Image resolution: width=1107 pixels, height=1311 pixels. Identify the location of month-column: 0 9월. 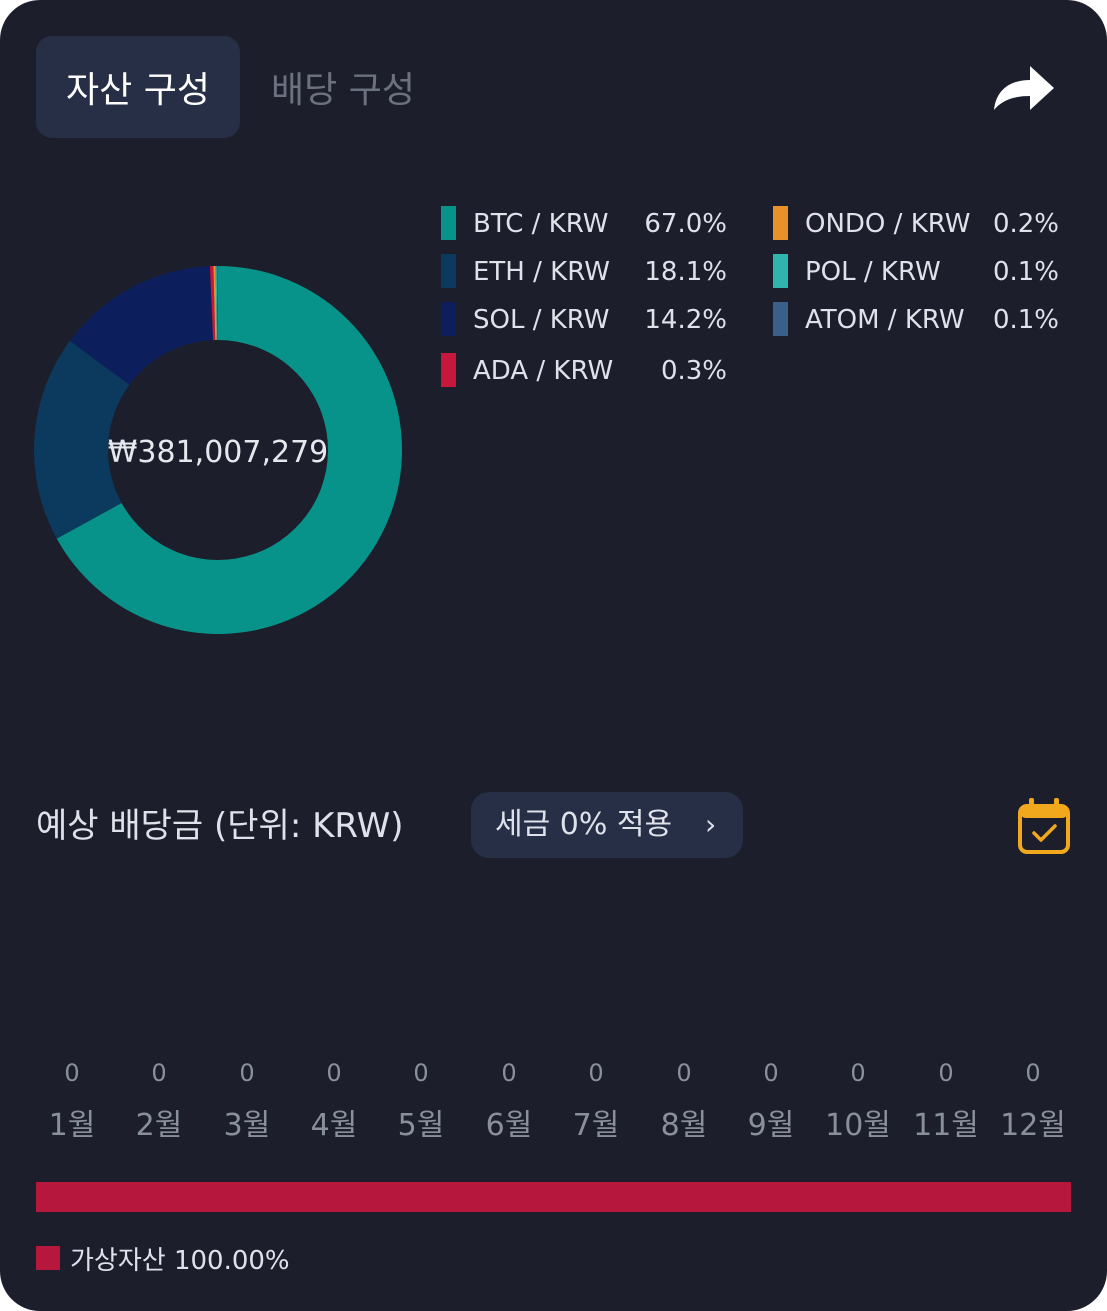
(771, 1102).